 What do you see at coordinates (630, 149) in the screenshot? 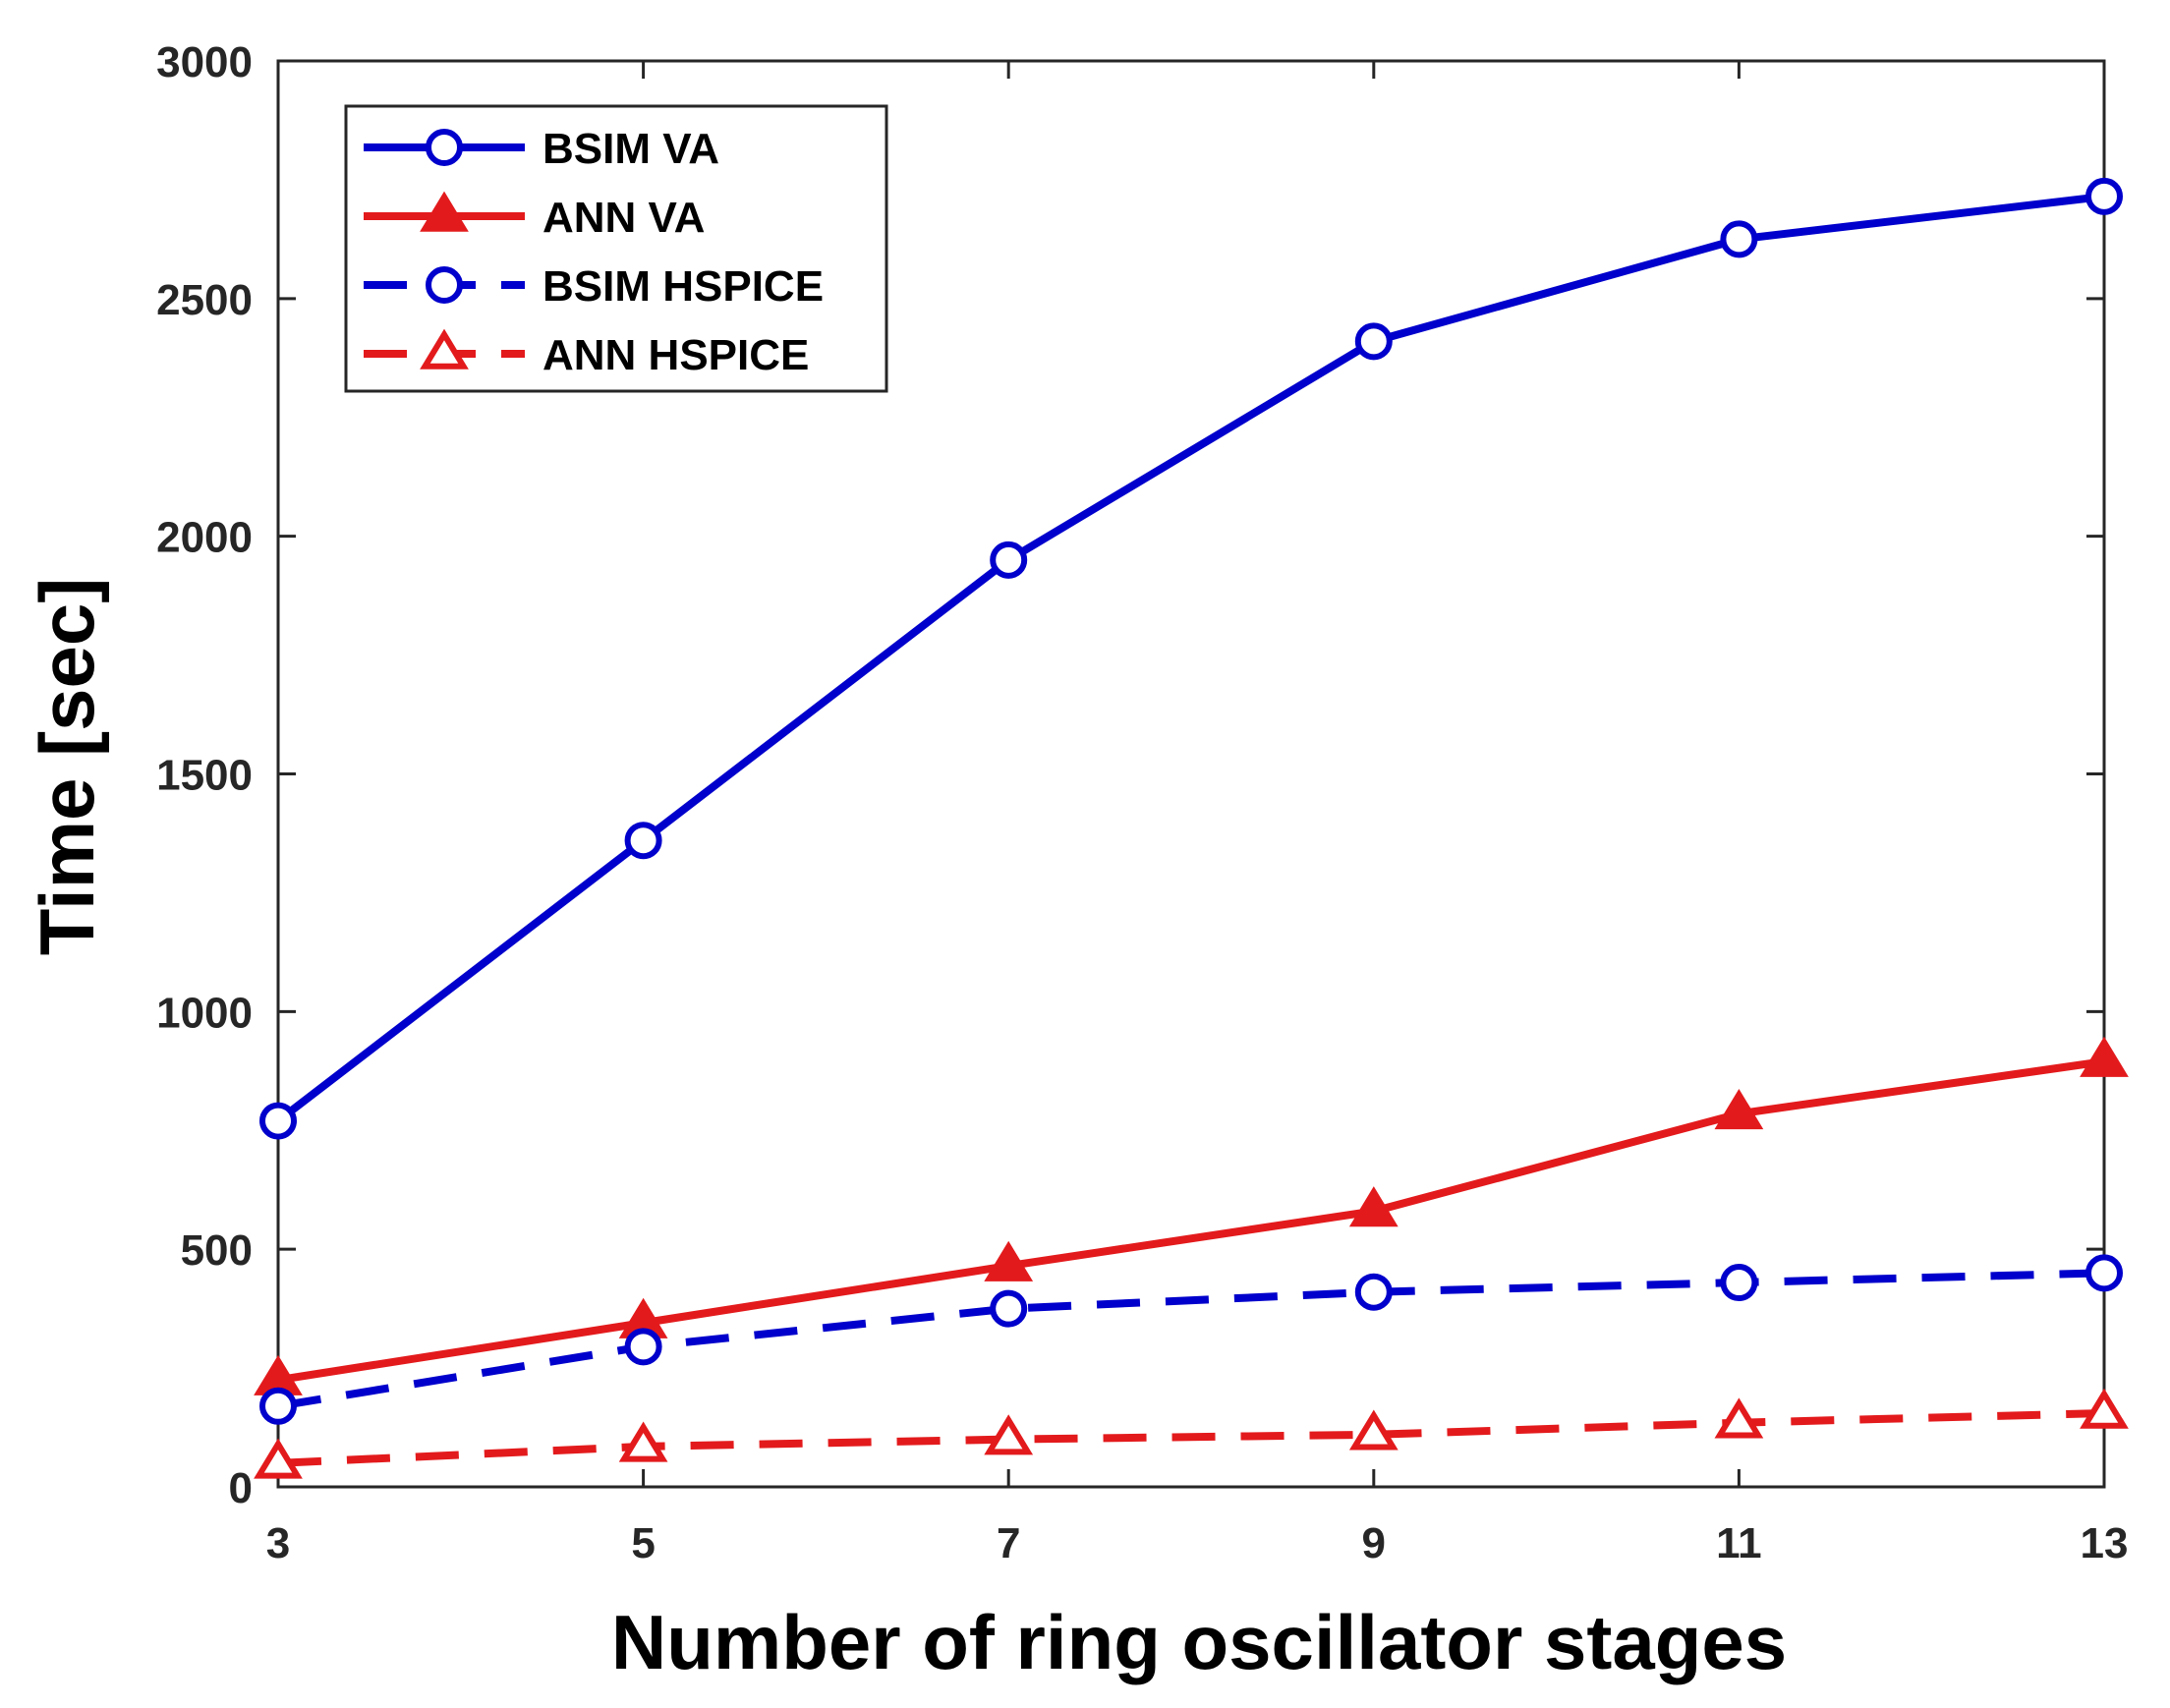
I see `legend-label: BSIM VA` at bounding box center [630, 149].